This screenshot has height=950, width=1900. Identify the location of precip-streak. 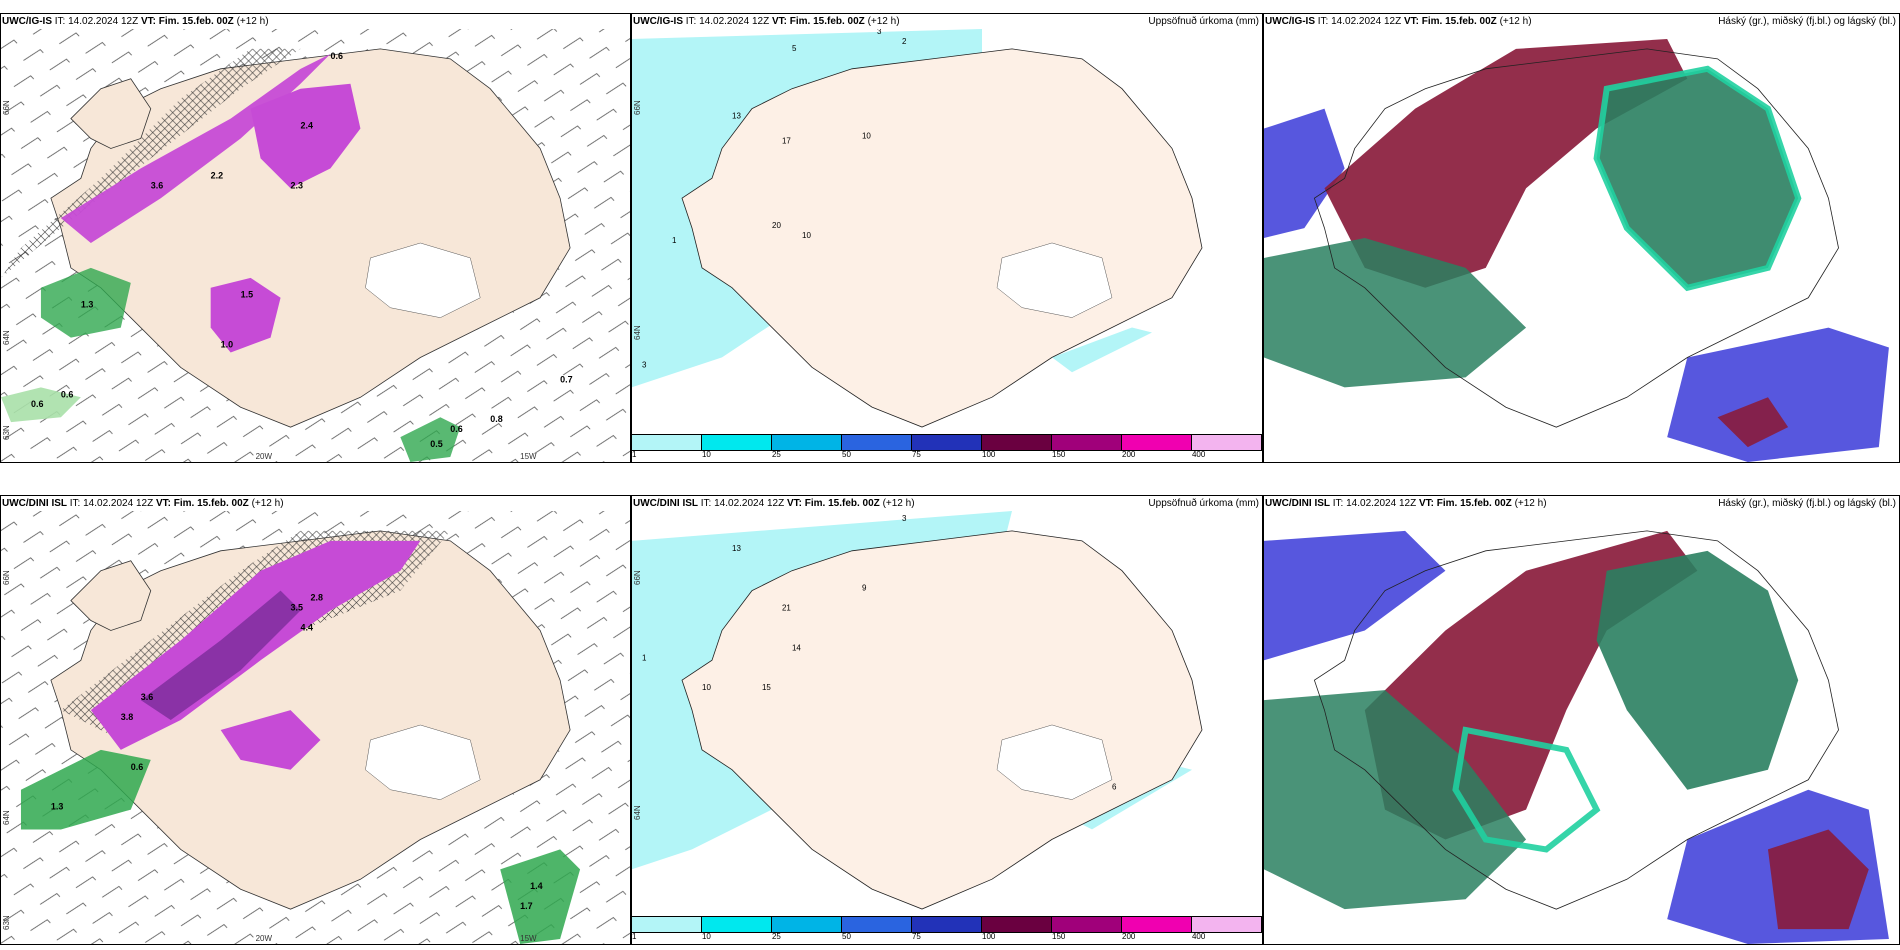
(1102, 350).